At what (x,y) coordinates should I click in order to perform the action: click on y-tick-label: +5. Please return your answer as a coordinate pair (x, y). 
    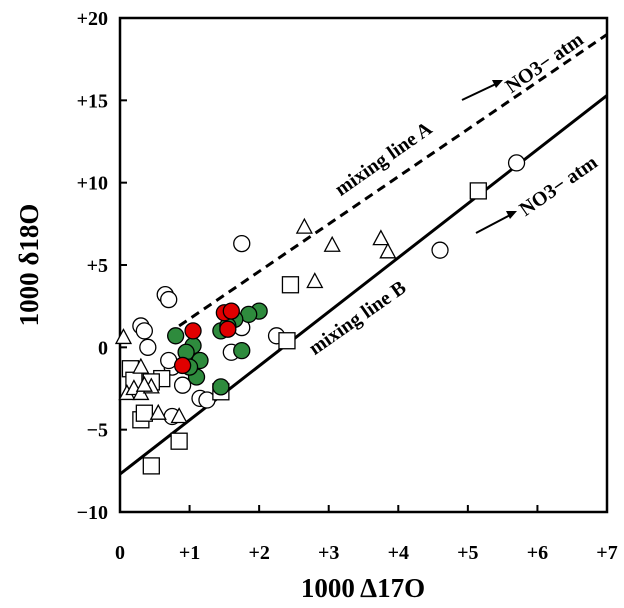
    Looking at the image, I should click on (97, 266).